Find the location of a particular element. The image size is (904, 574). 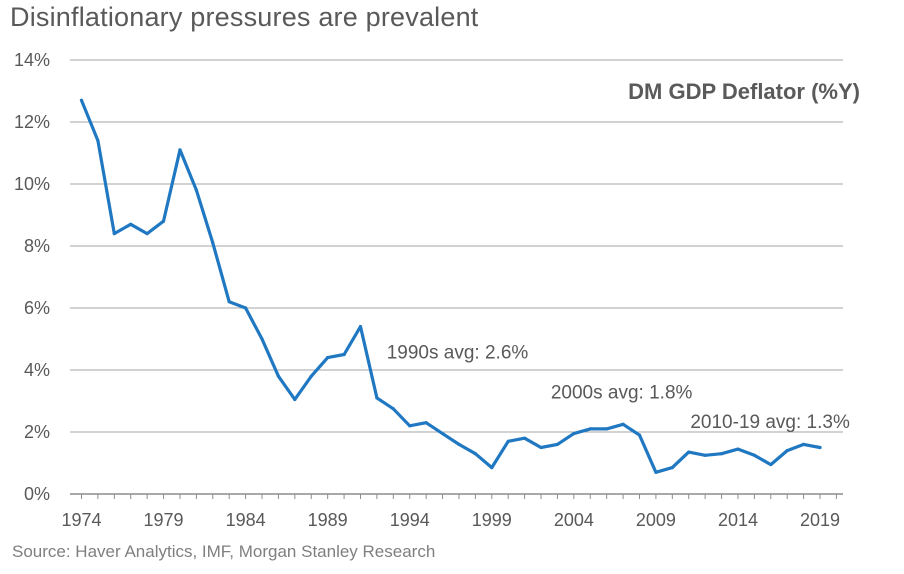

x-tick-label: 2009 is located at coordinates (656, 520).